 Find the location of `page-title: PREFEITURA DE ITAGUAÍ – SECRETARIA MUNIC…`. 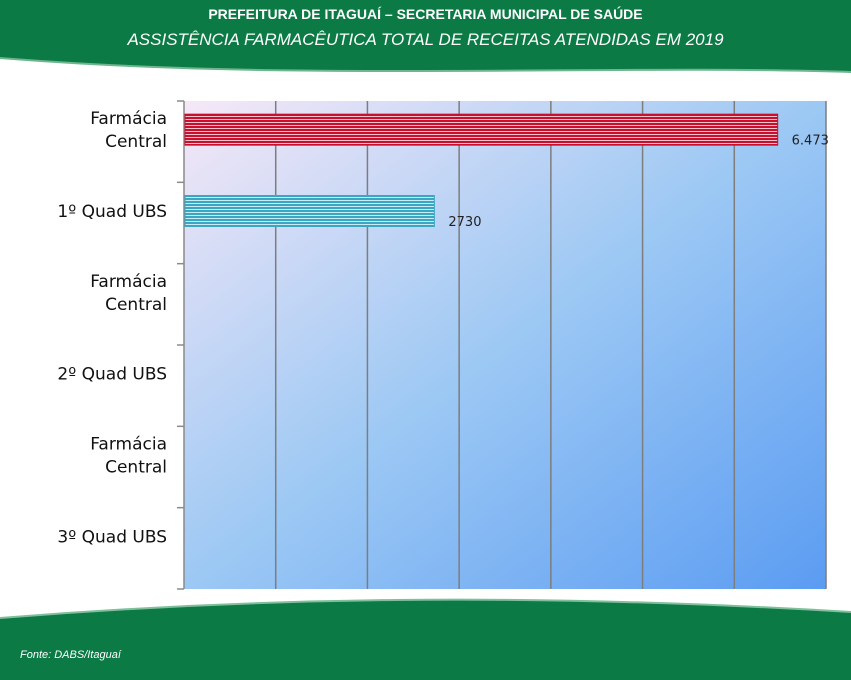

page-title: PREFEITURA DE ITAGUAÍ – SECRETARIA MUNIC… is located at coordinates (425, 14).